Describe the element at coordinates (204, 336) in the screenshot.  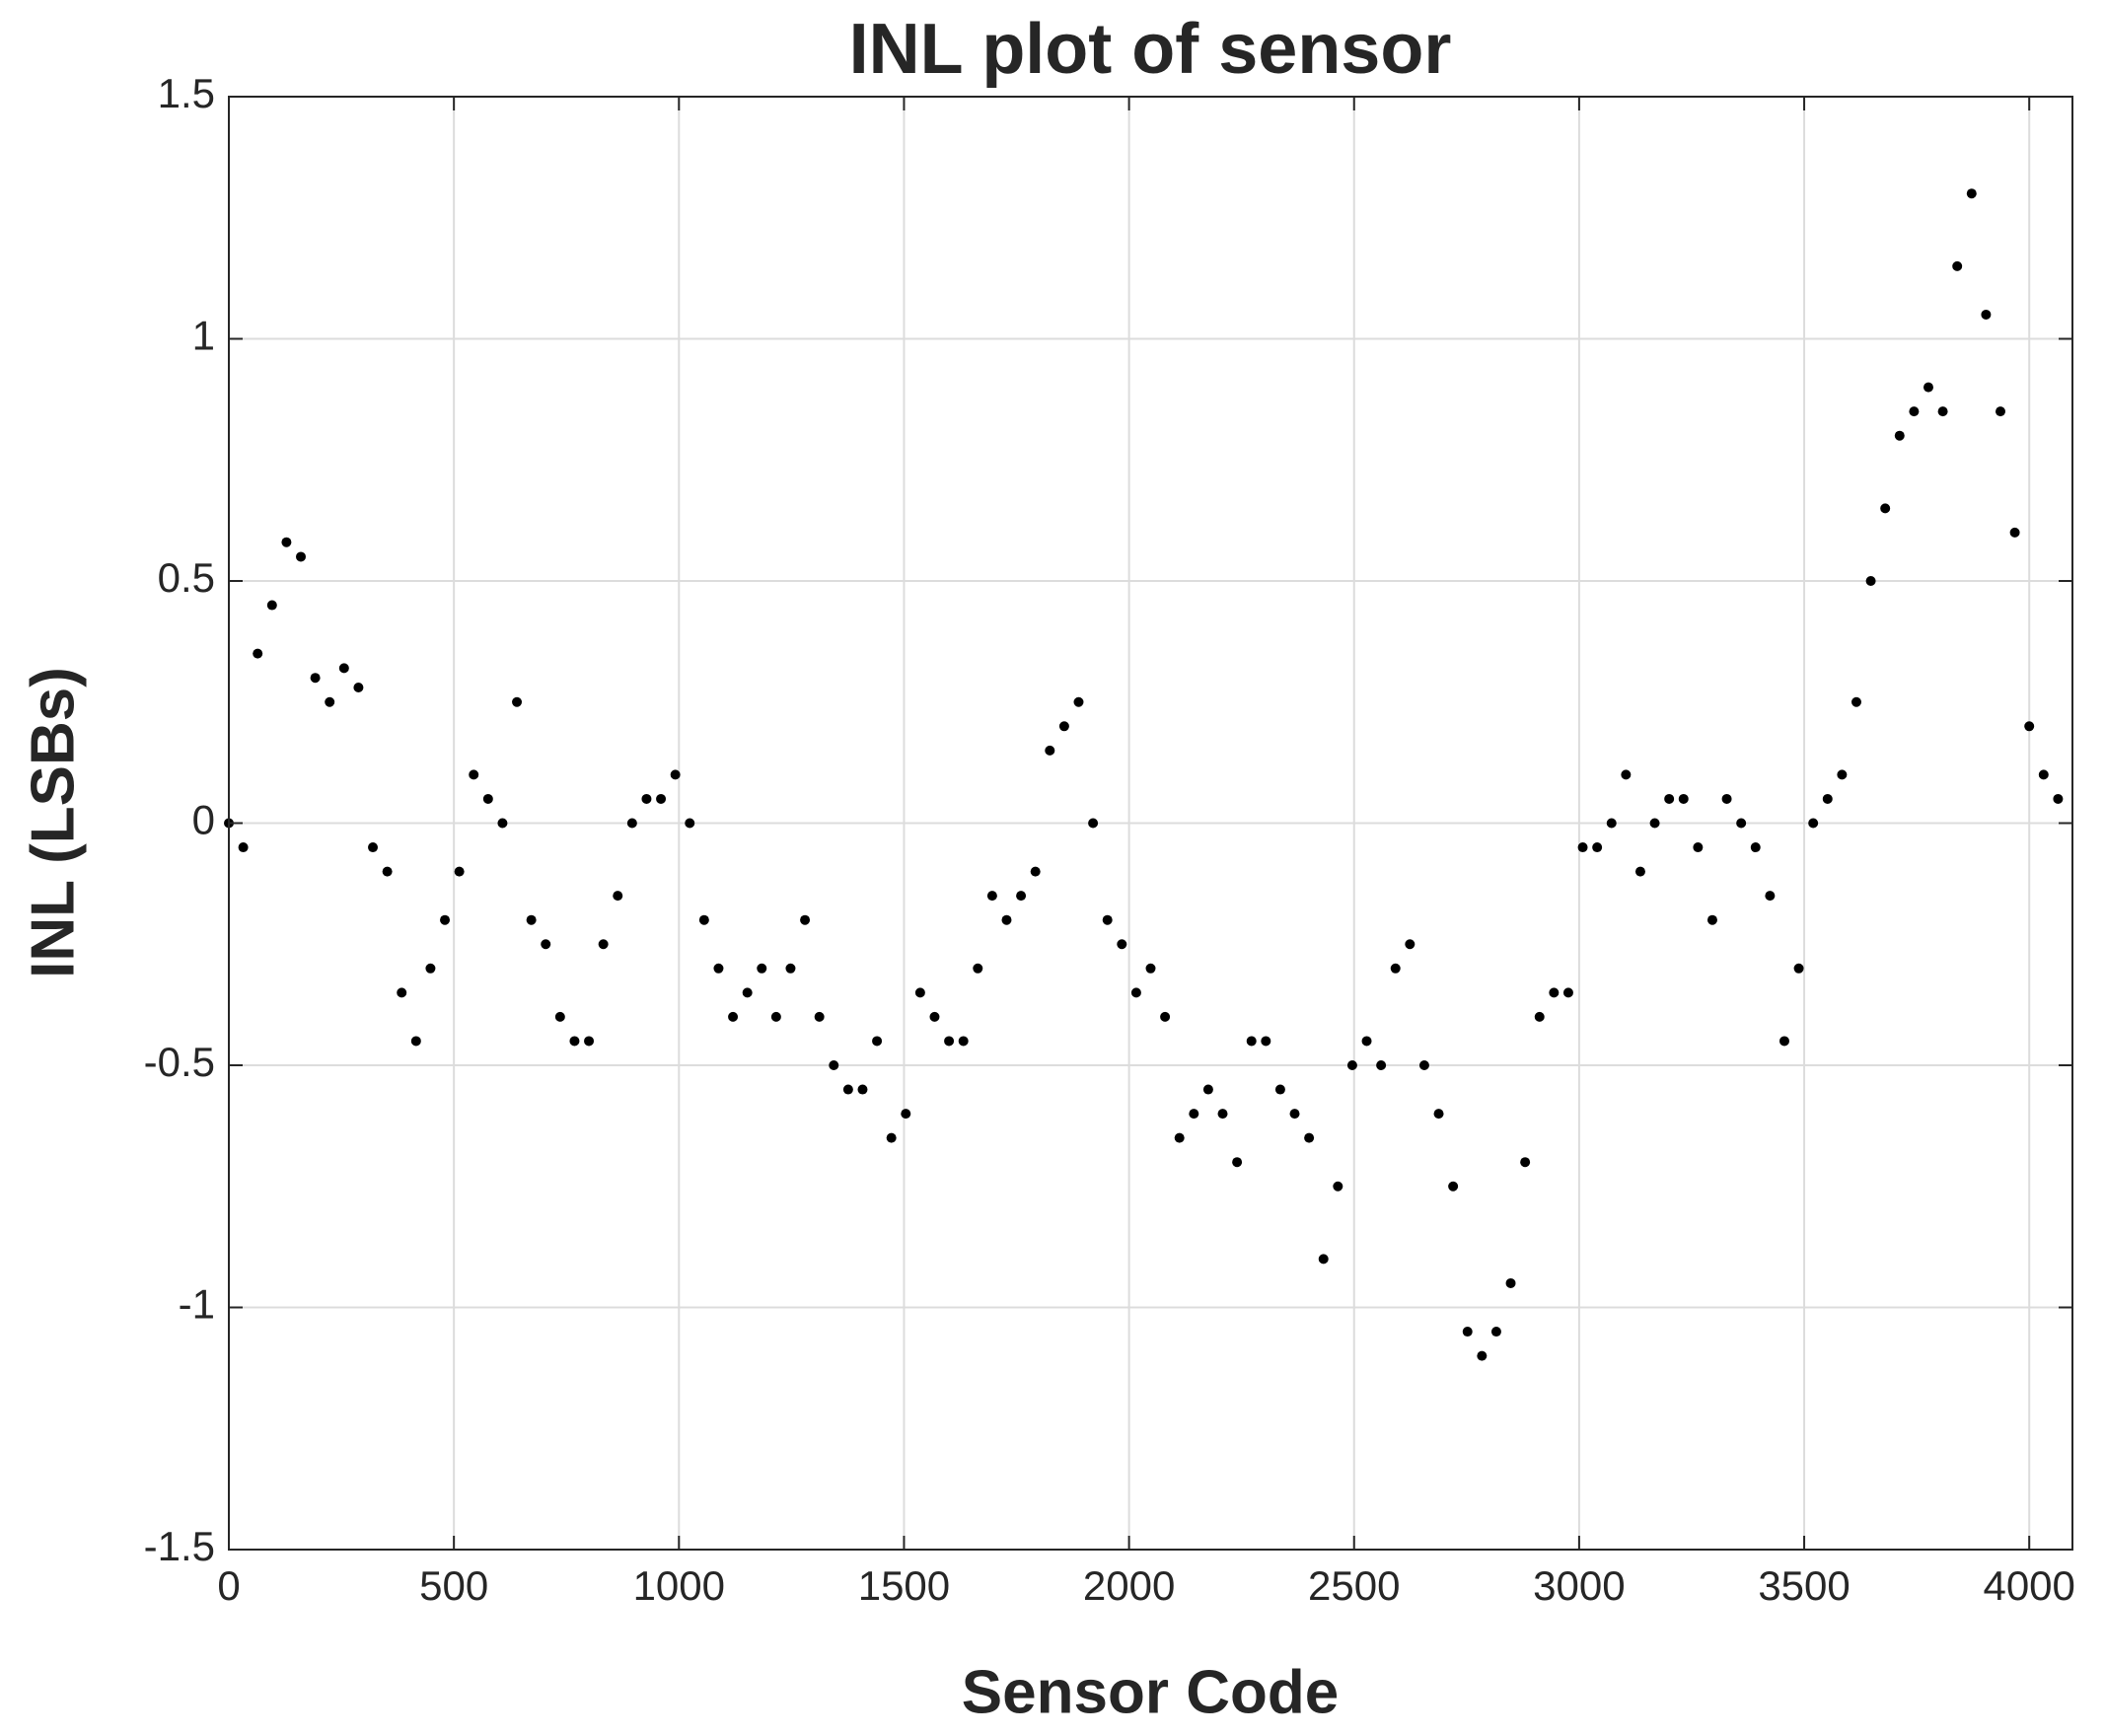
I see `y-tick-label: 1` at that location.